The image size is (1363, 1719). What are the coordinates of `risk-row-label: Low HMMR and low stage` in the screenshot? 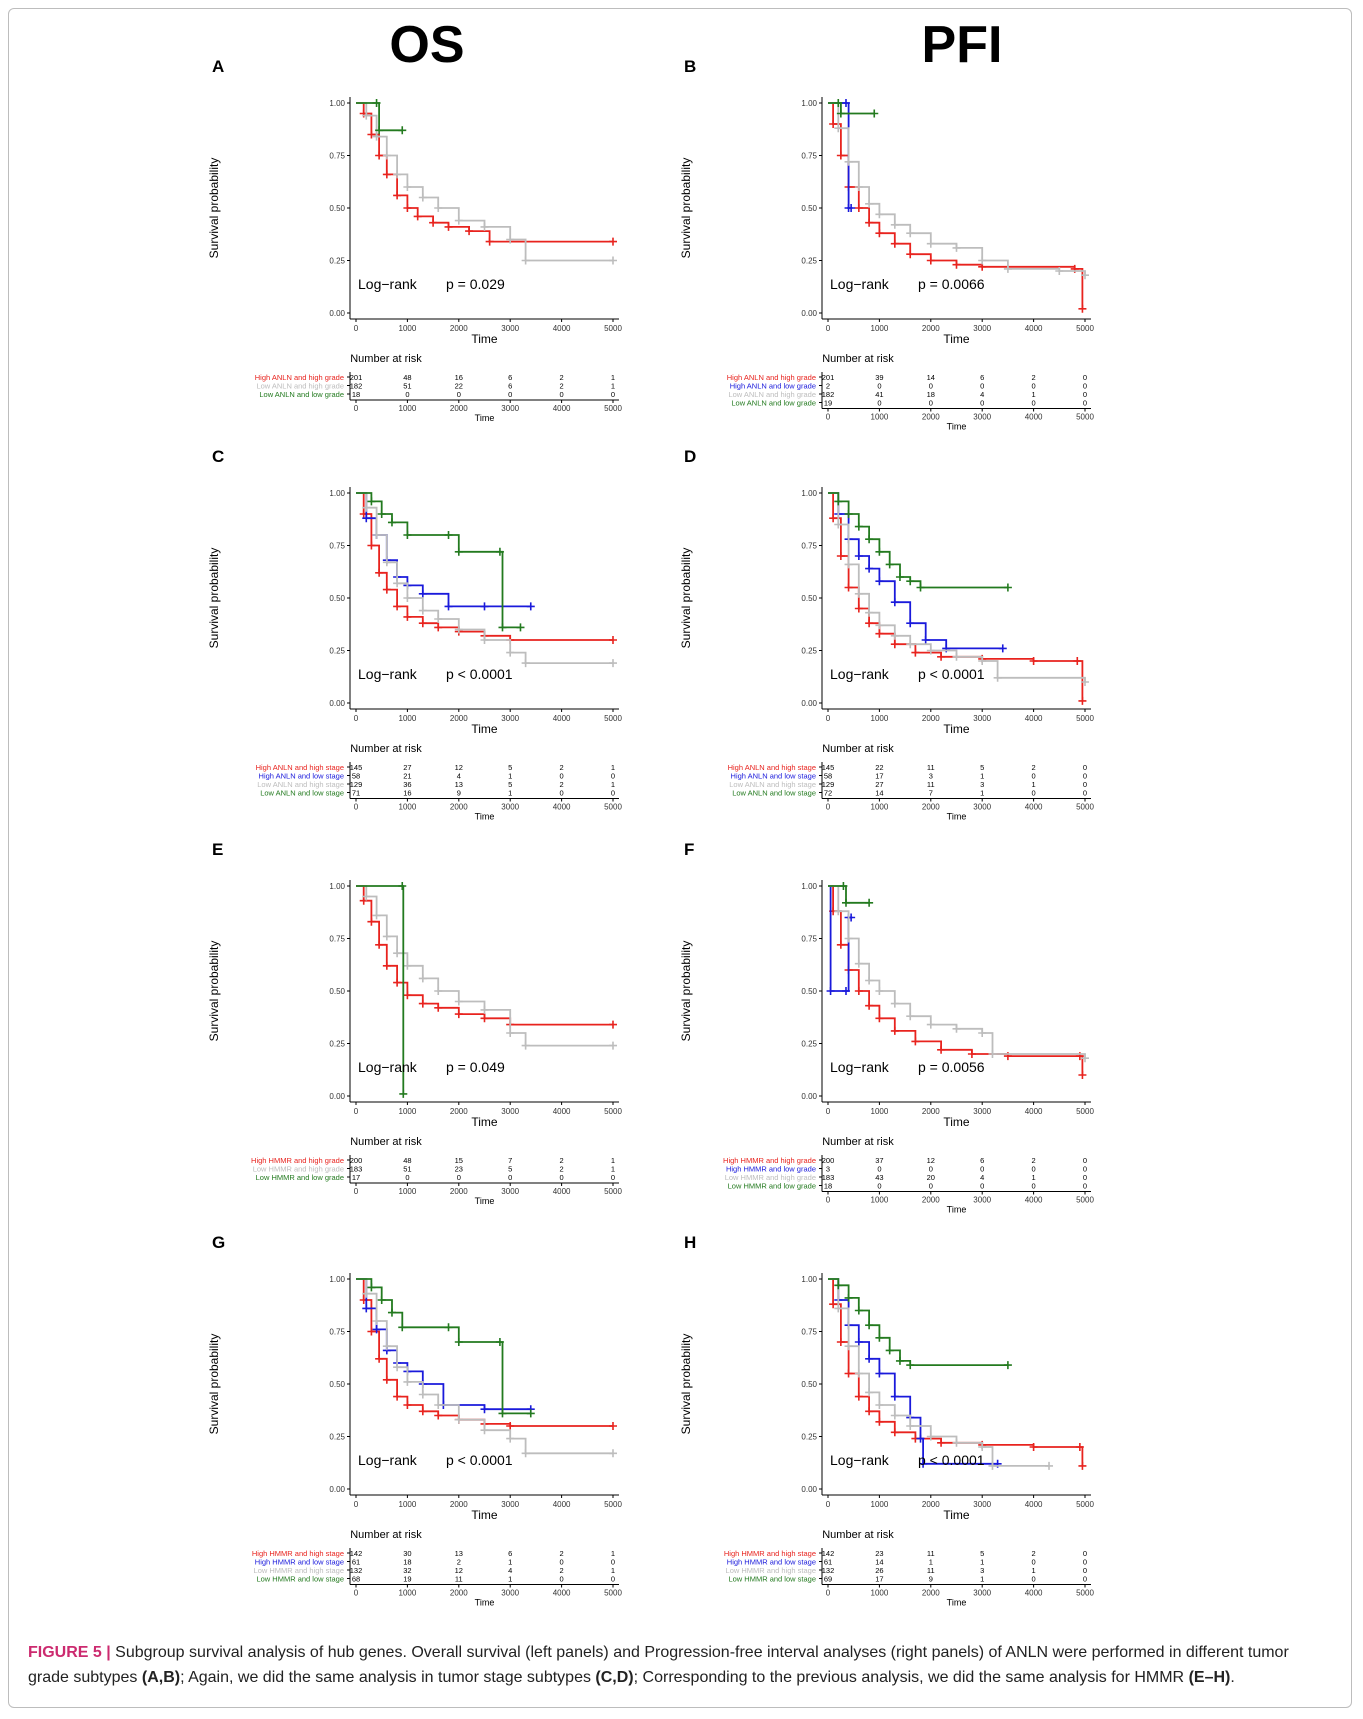 It's located at (772, 1579).